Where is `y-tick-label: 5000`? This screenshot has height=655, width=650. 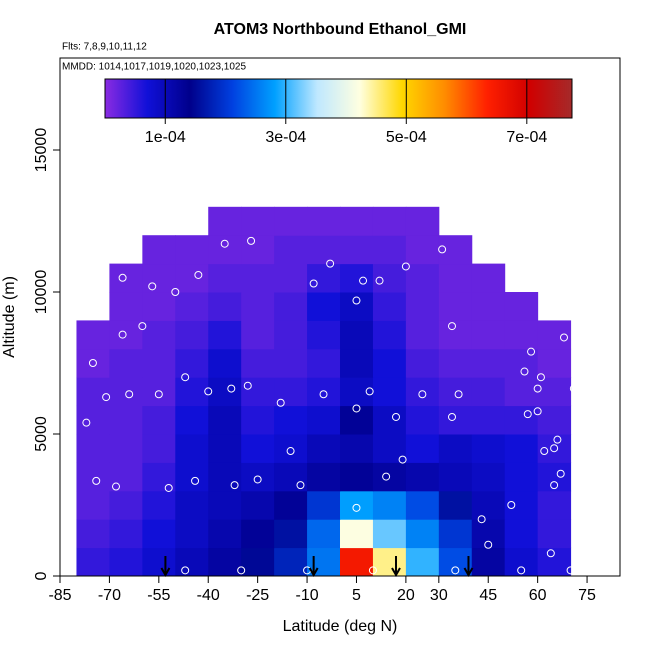 y-tick-label: 5000 is located at coordinates (41, 434).